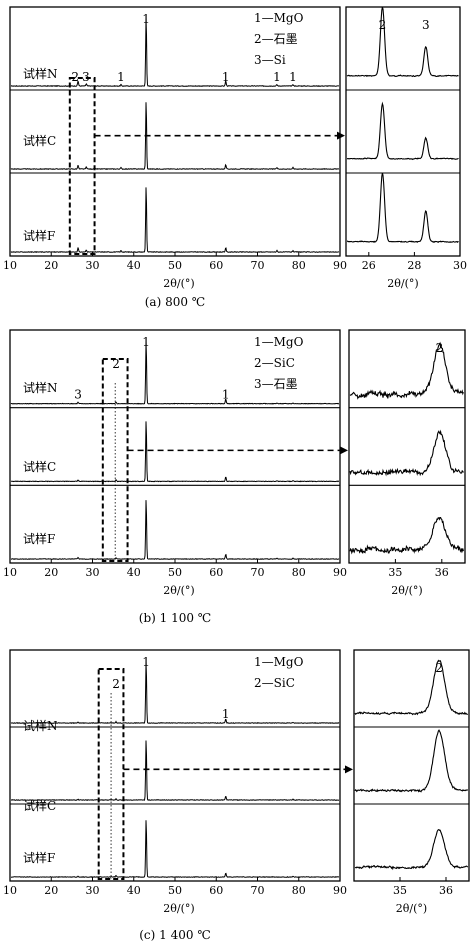 Image resolution: width=472 pixels, height=945 pixels. Describe the element at coordinates (175, 935) in the screenshot. I see `panel-caption: (c) 1 400 ℃` at that location.